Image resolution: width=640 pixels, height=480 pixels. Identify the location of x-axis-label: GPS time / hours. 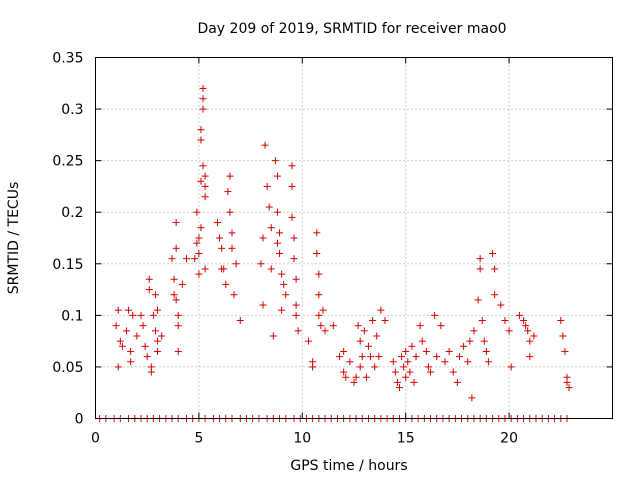
(348, 466).